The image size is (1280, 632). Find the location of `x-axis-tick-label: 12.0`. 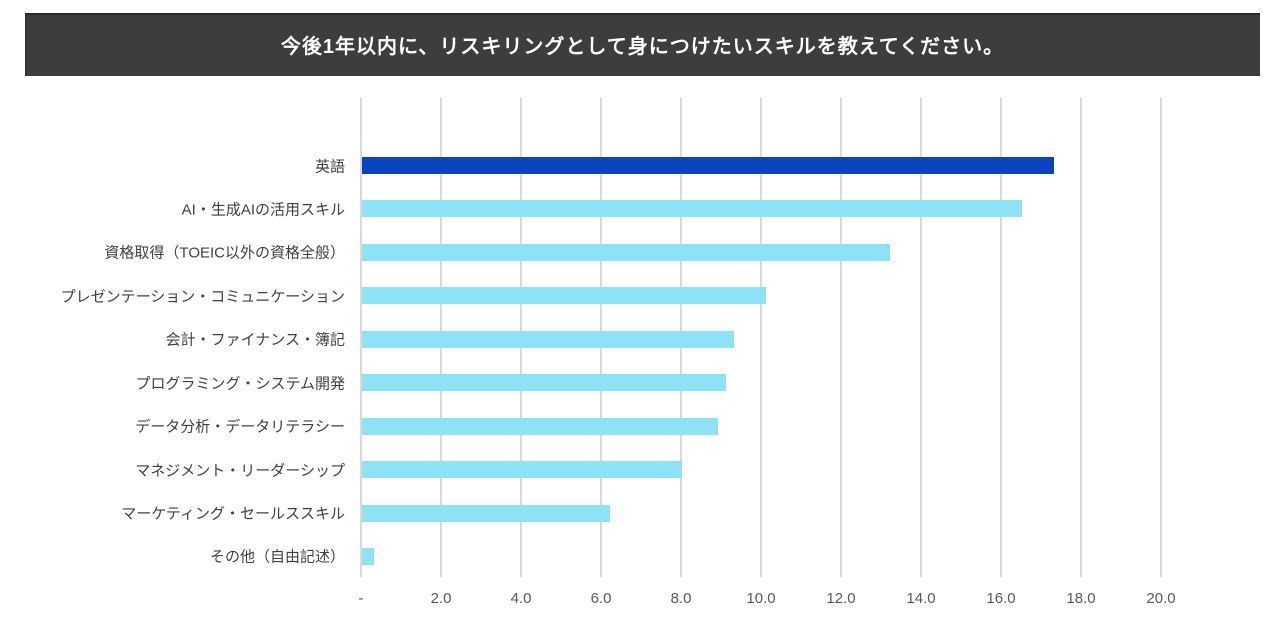

x-axis-tick-label: 12.0 is located at coordinates (841, 598).